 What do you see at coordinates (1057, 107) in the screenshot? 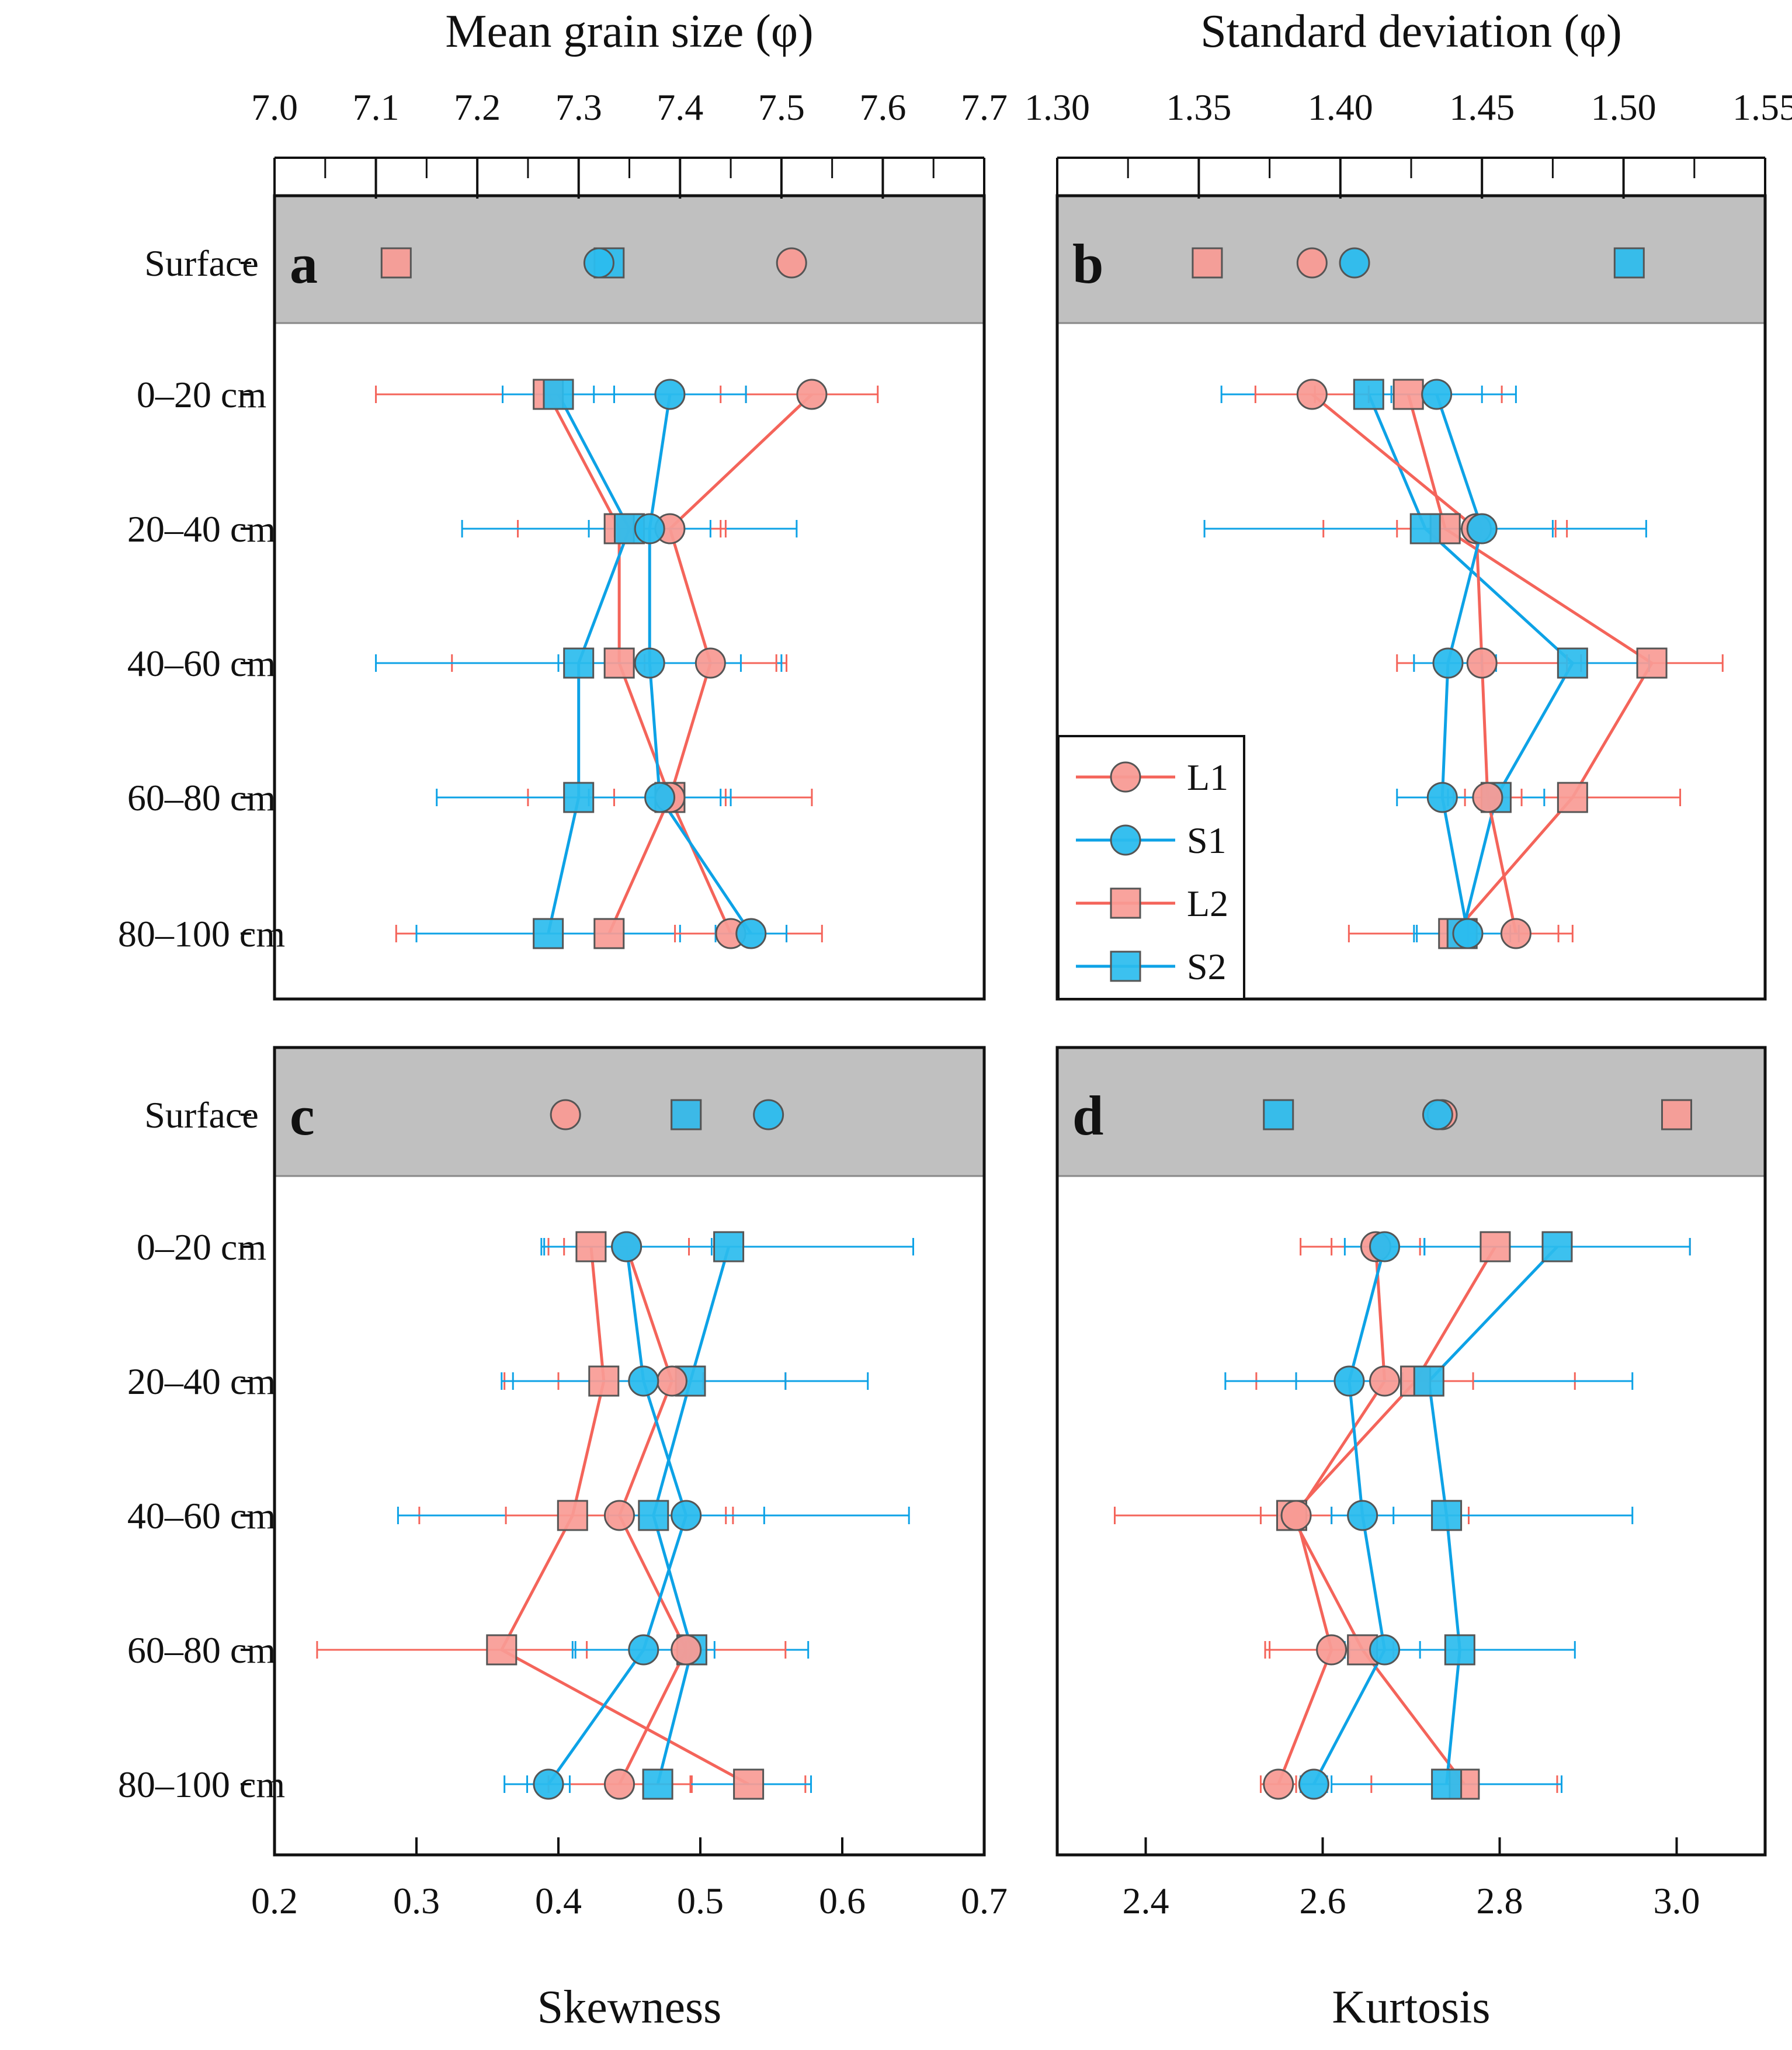
I see `x-tick-label: 1.30` at bounding box center [1057, 107].